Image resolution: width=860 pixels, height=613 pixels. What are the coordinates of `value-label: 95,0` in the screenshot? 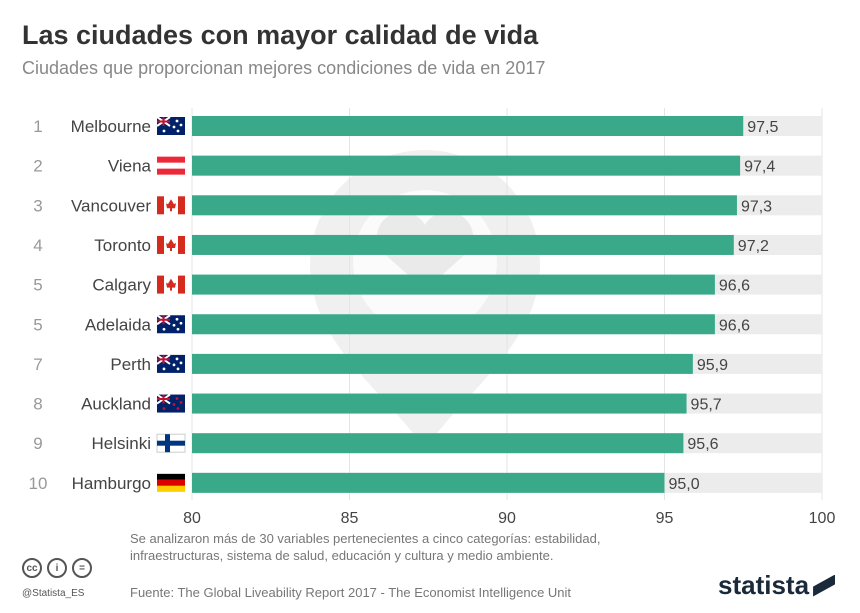 It's located at (684, 484).